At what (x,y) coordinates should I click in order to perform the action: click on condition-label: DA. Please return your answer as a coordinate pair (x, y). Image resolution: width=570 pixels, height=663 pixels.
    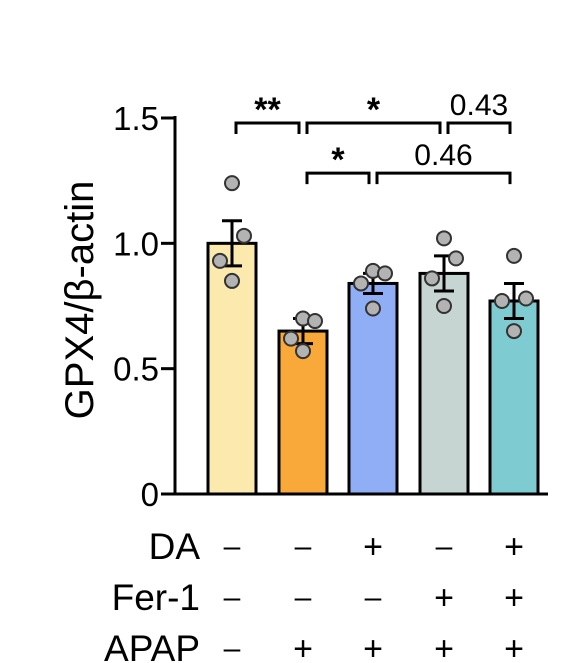
    Looking at the image, I should click on (175, 546).